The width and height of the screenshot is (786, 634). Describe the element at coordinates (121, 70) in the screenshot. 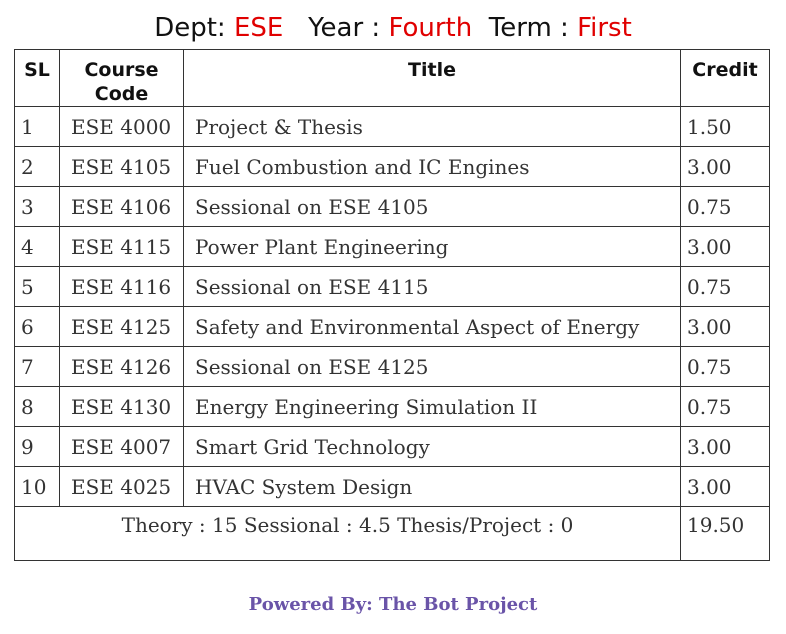

I see `course-code-header-line1: Course` at that location.